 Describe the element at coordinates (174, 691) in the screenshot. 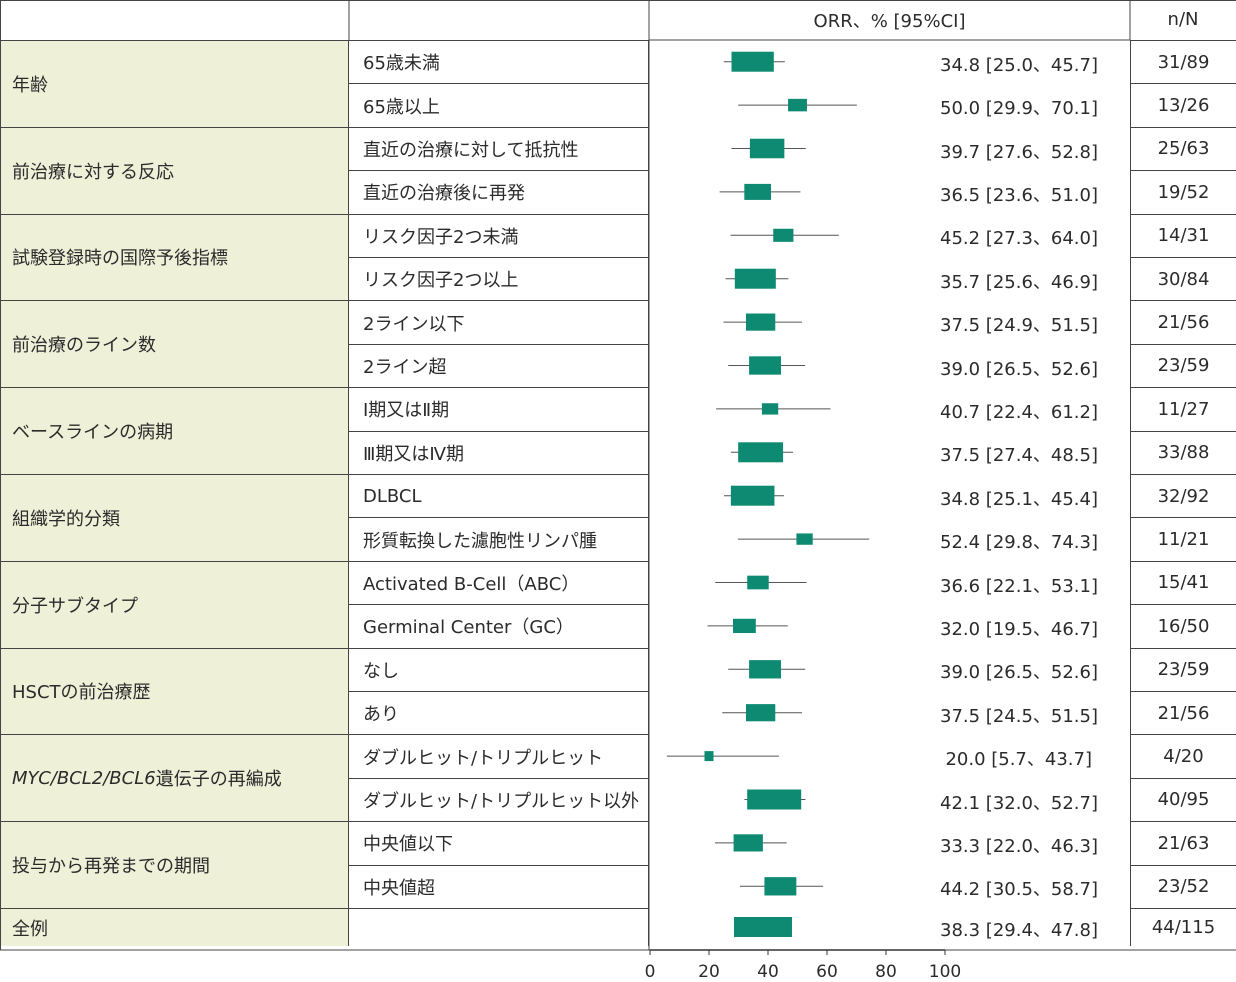

I see `category-label: HSCTの前治療歴` at that location.